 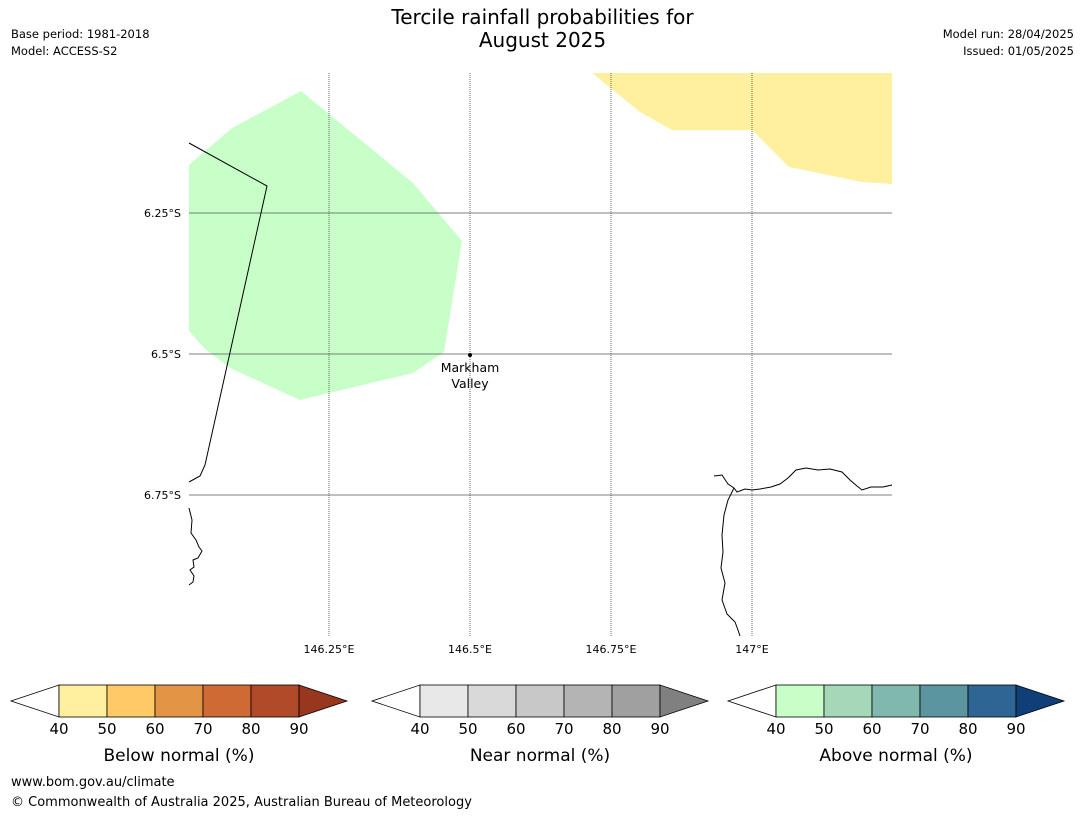 What do you see at coordinates (540, 756) in the screenshot?
I see `near-normal-label: Near normal (%)` at bounding box center [540, 756].